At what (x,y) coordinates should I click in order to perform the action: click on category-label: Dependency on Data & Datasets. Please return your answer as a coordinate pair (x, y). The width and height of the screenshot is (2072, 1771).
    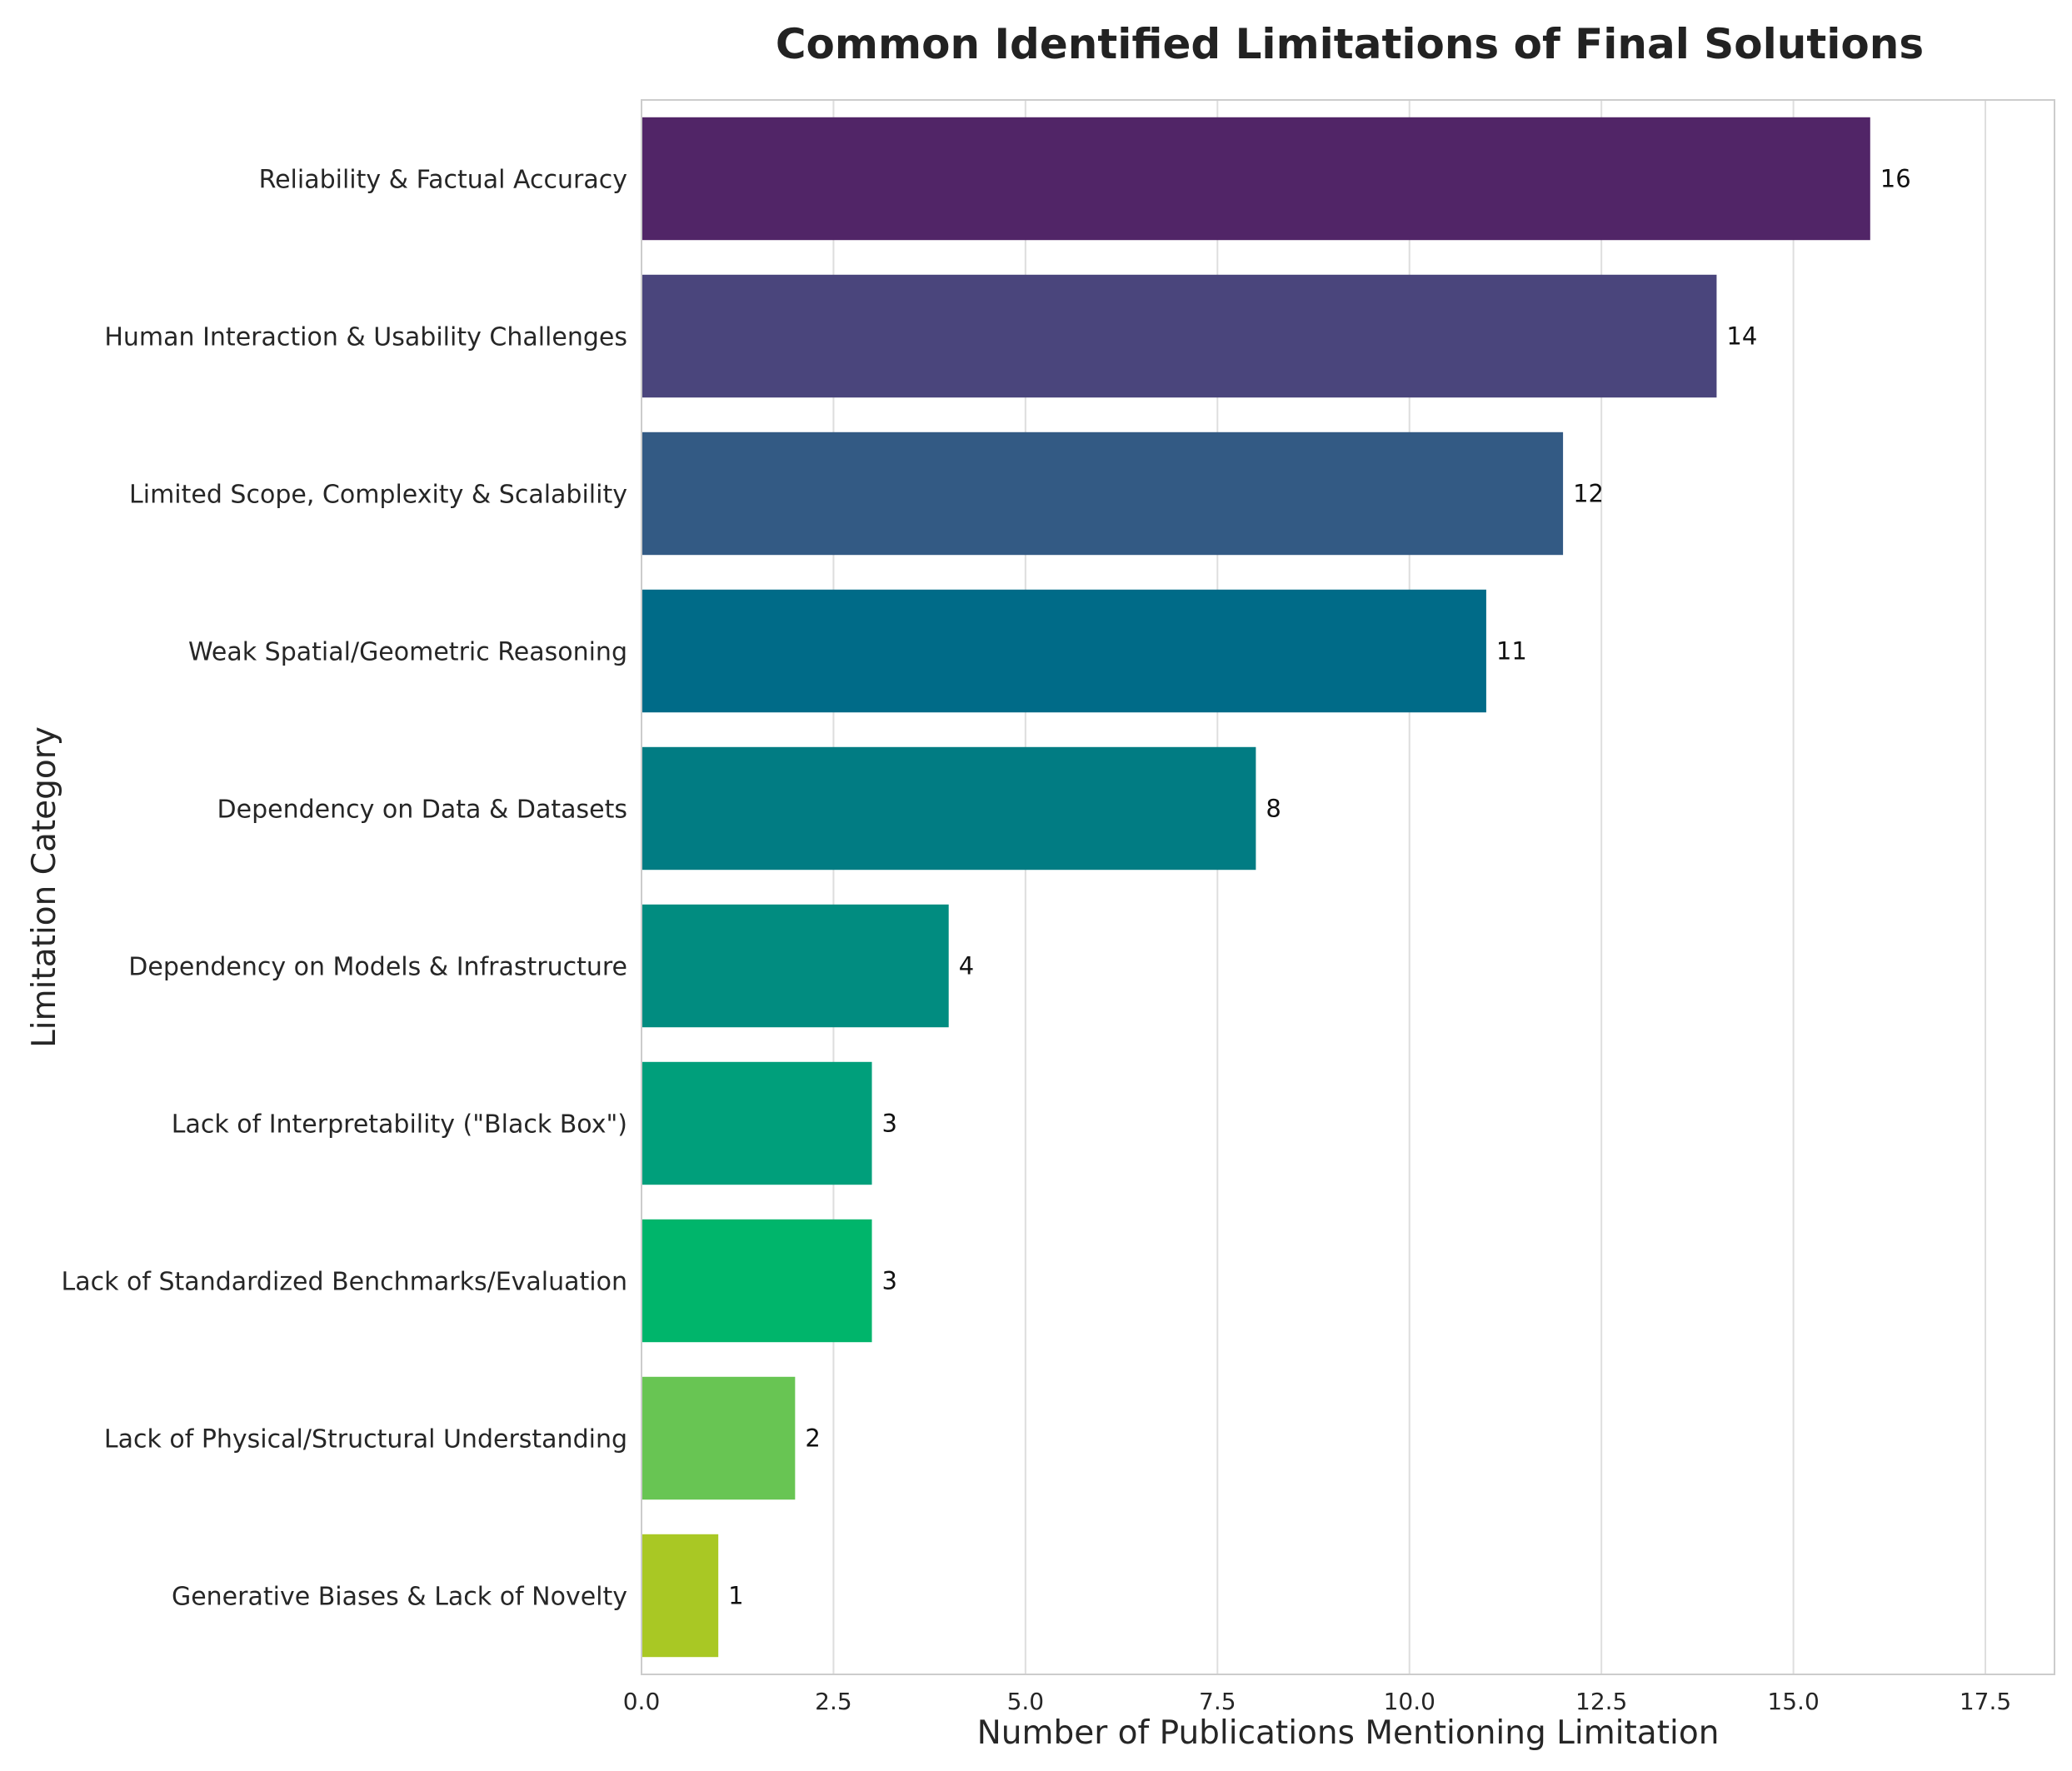
    Looking at the image, I should click on (422, 811).